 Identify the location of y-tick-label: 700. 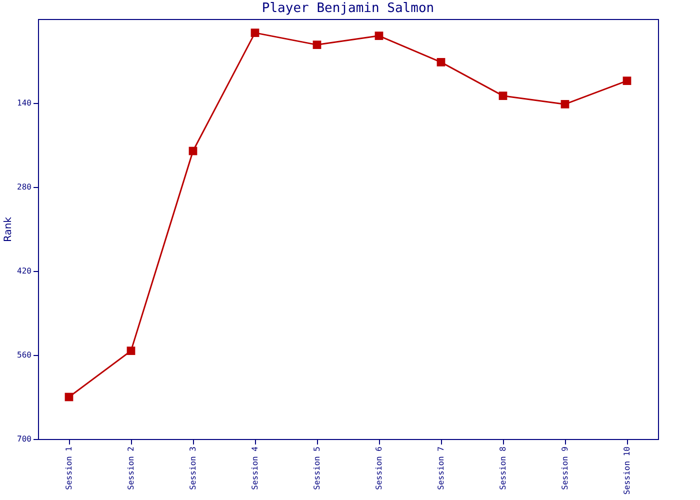
(24, 439).